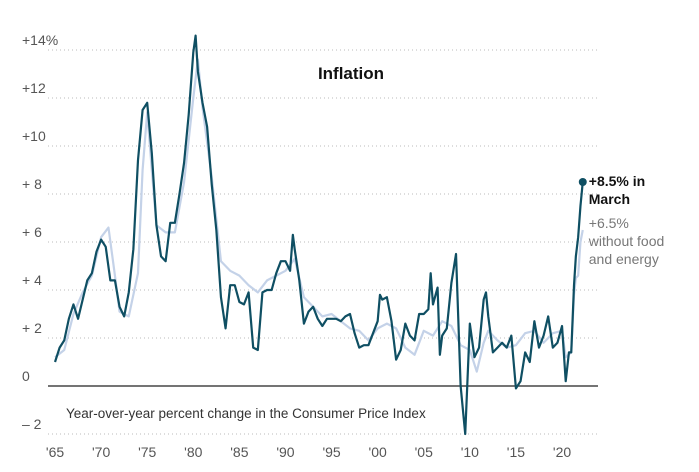  I want to click on y-tick-label: + 4, so click(32, 280).